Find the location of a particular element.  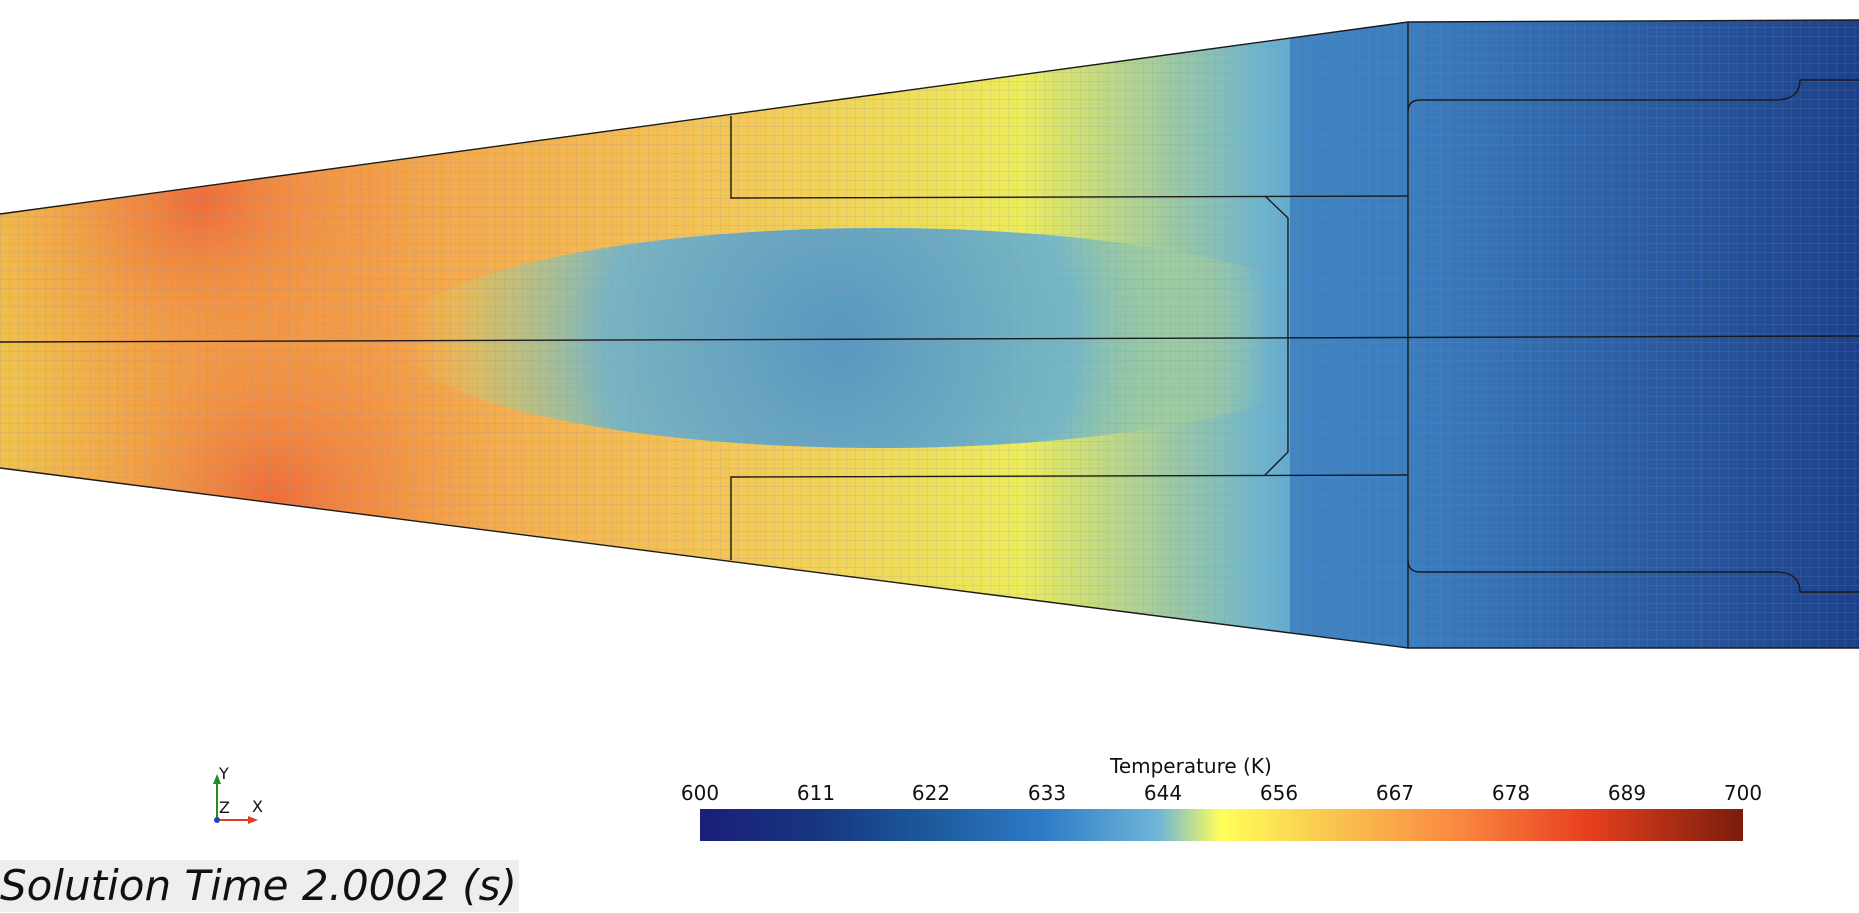

colorbar-tick: 633 is located at coordinates (1047, 793).